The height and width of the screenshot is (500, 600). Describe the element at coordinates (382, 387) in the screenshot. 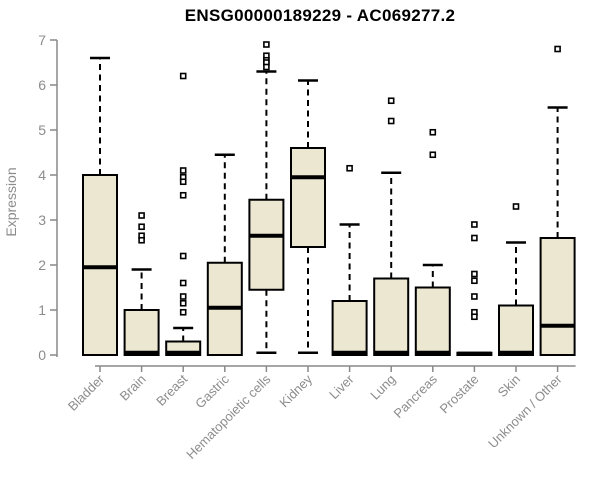

I see `x-tick-label: Lung` at that location.